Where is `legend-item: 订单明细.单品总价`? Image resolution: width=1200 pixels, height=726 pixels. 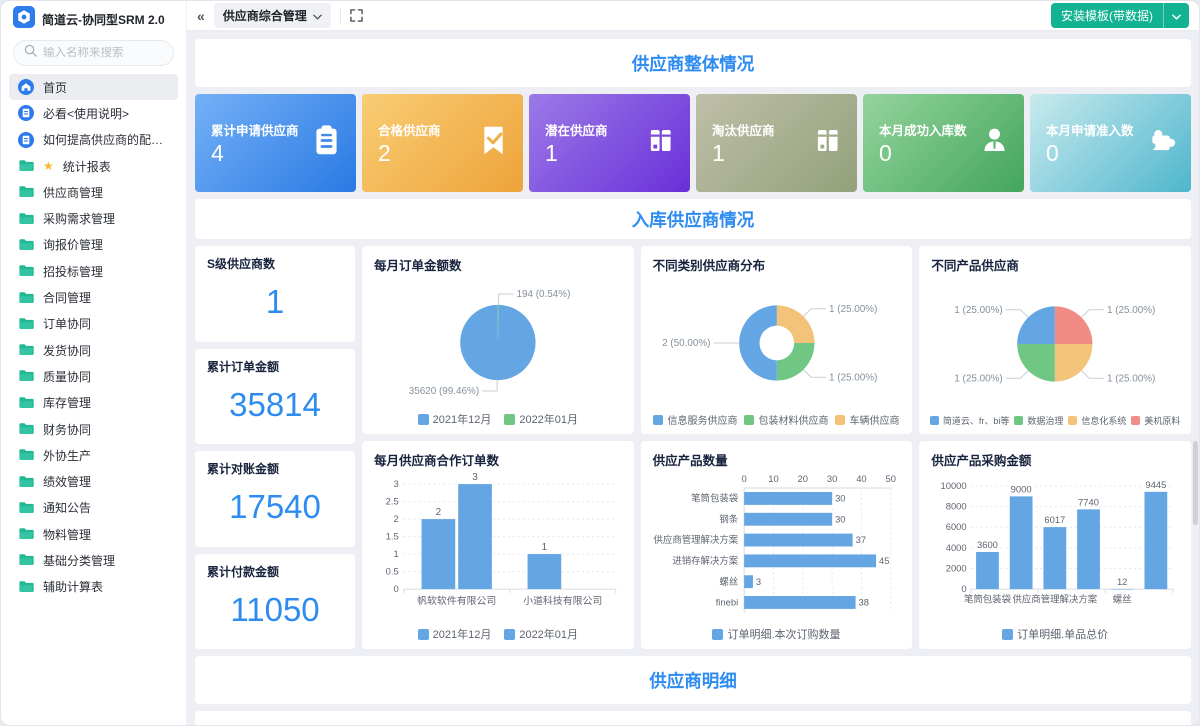
legend-item: 订单明细.单品总价 is located at coordinates (1055, 634).